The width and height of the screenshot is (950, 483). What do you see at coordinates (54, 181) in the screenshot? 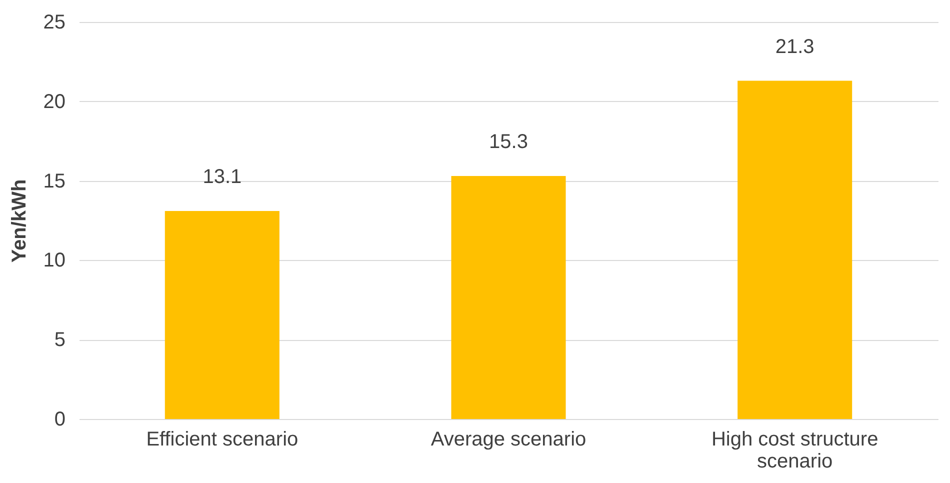
I see `y-tick-label: 15` at bounding box center [54, 181].